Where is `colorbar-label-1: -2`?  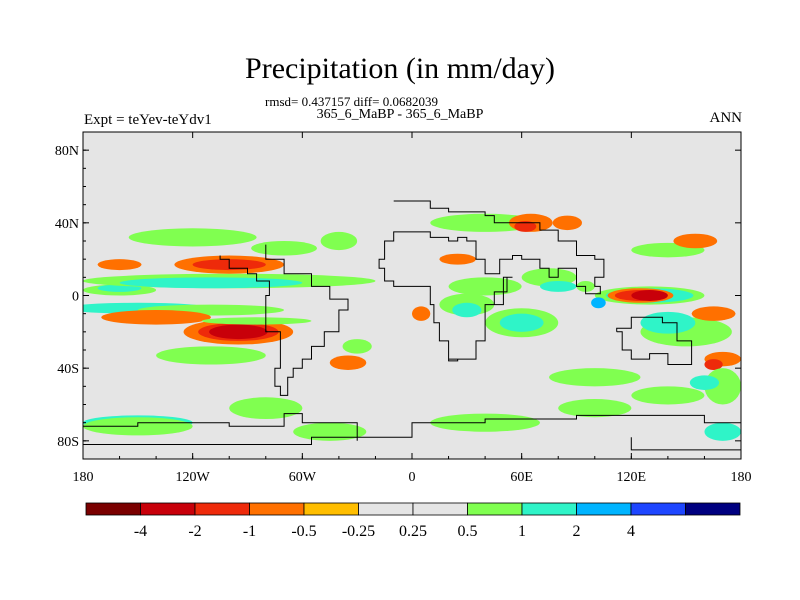 colorbar-label-1: -2 is located at coordinates (194, 531).